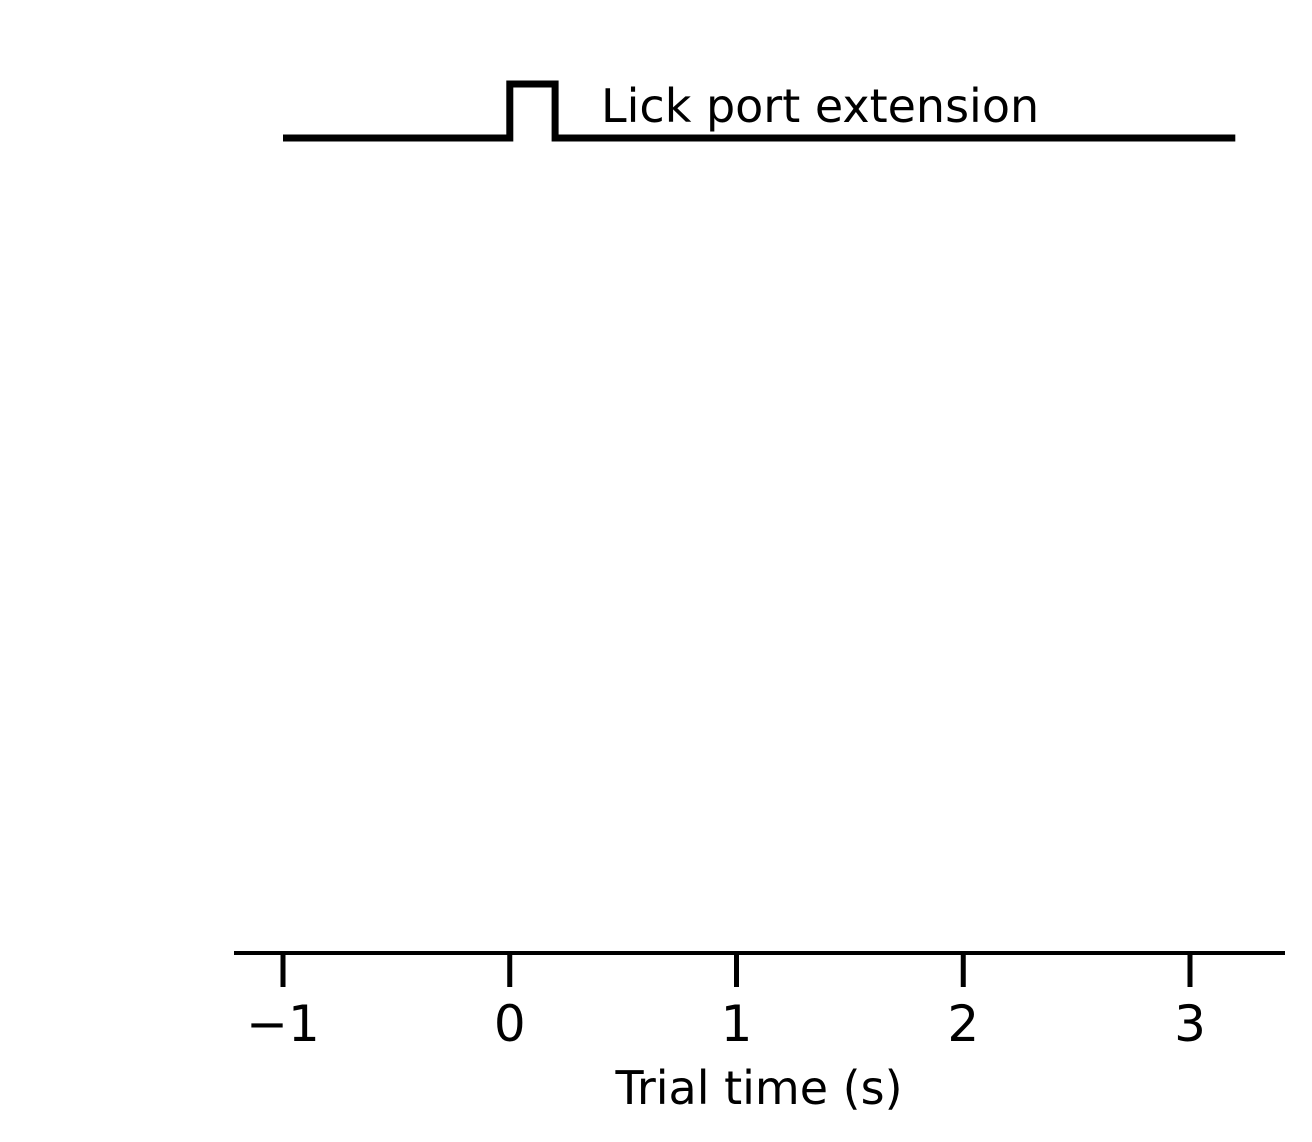 The width and height of the screenshot is (1312, 1142). What do you see at coordinates (758, 1088) in the screenshot?
I see `x-axis-label: Trial time (s)` at bounding box center [758, 1088].